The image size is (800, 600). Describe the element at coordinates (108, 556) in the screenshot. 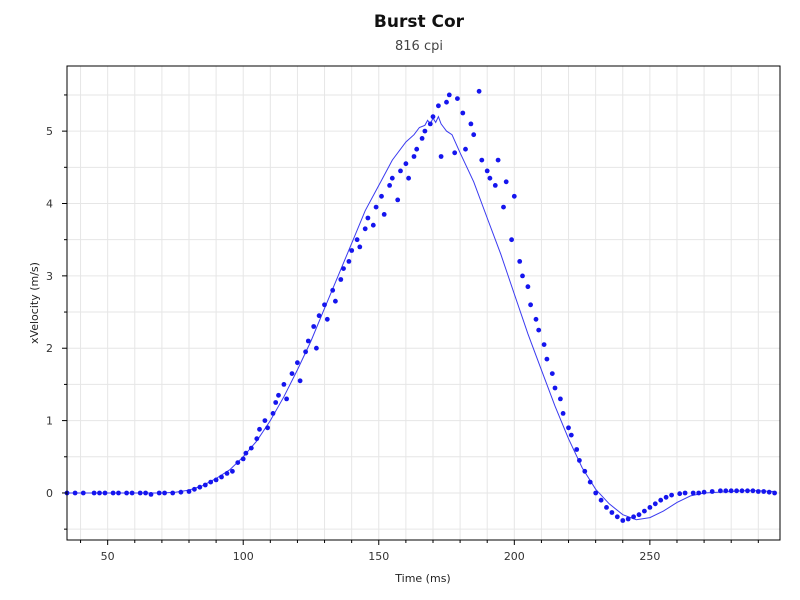

I see `x-tick-label: 50` at that location.